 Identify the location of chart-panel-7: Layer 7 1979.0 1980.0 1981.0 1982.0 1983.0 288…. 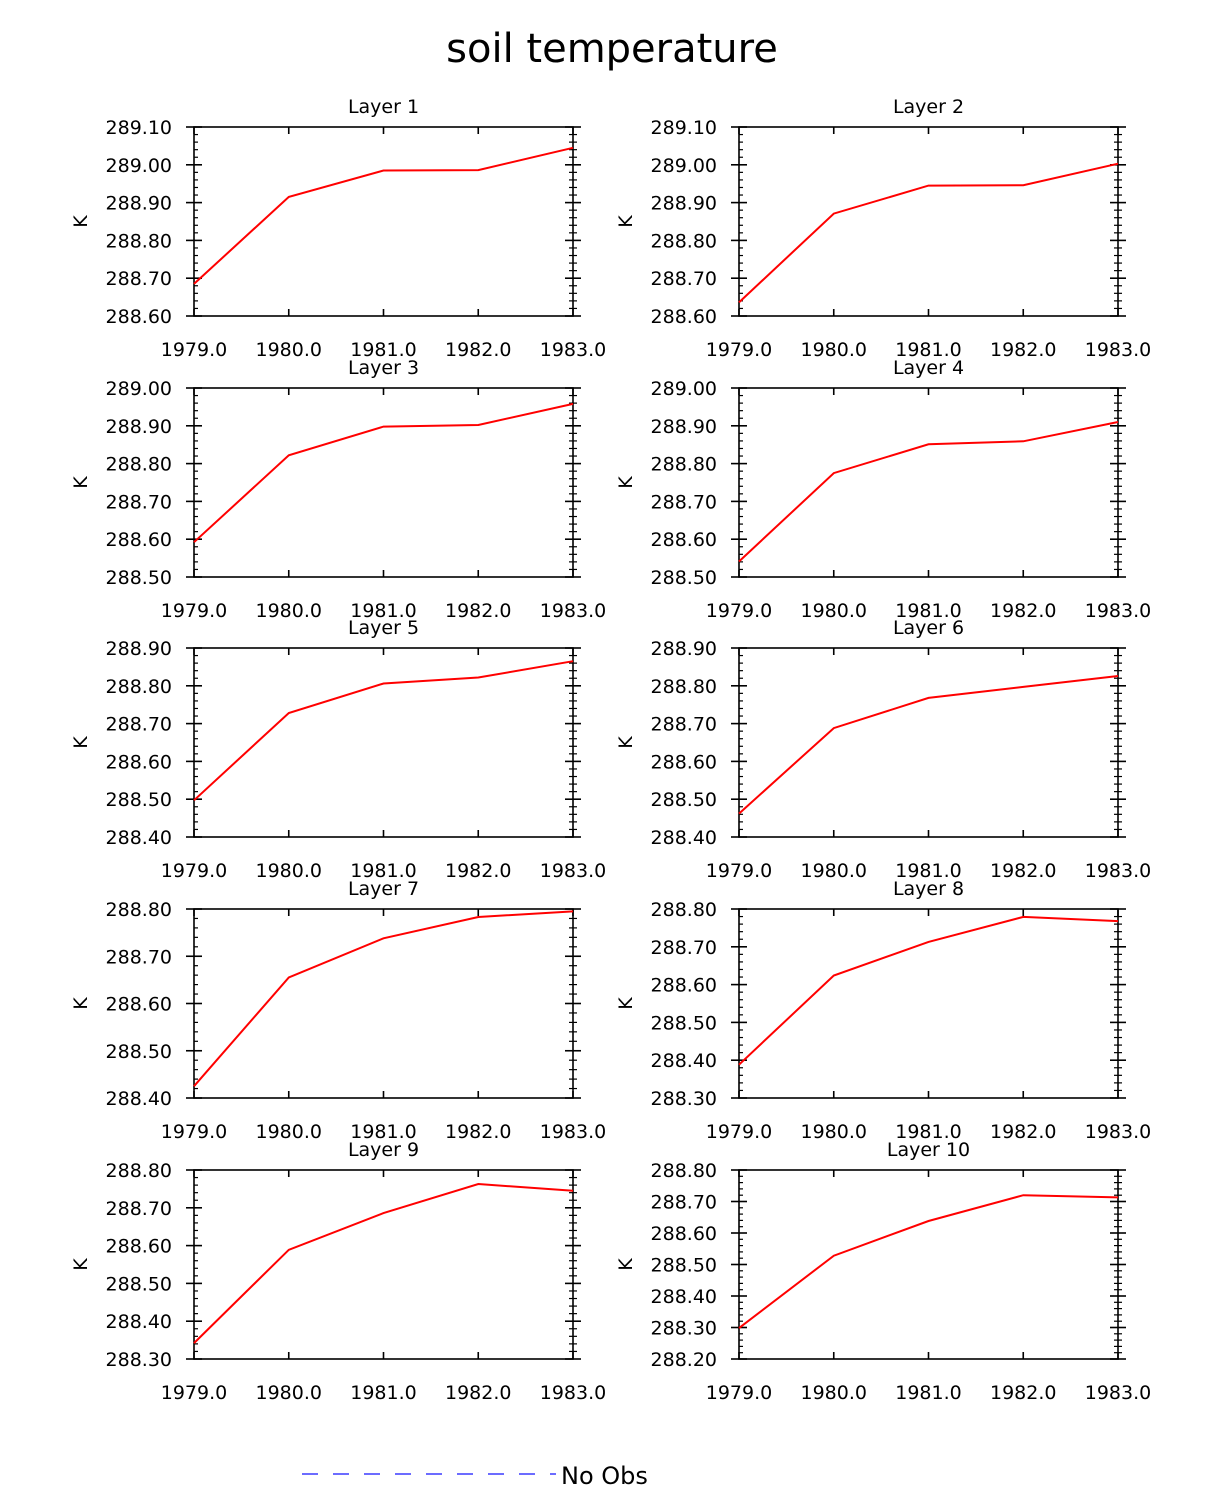
(338, 1010).